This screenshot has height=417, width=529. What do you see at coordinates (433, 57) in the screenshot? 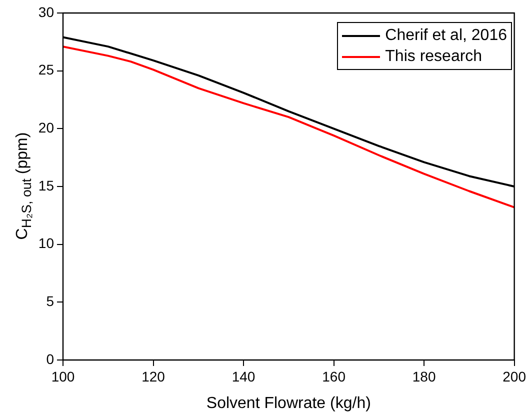
I see `legend-label: This research` at bounding box center [433, 57].